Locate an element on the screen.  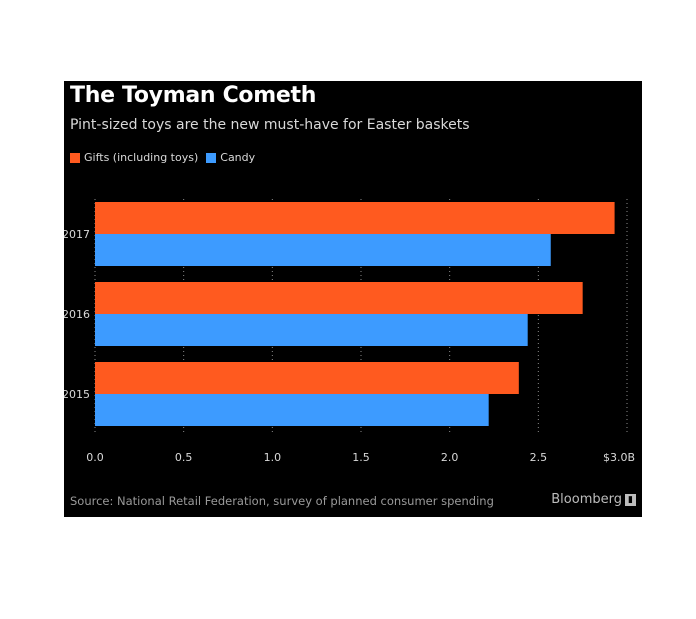
x-tick-label: 0.5 is located at coordinates (184, 457).